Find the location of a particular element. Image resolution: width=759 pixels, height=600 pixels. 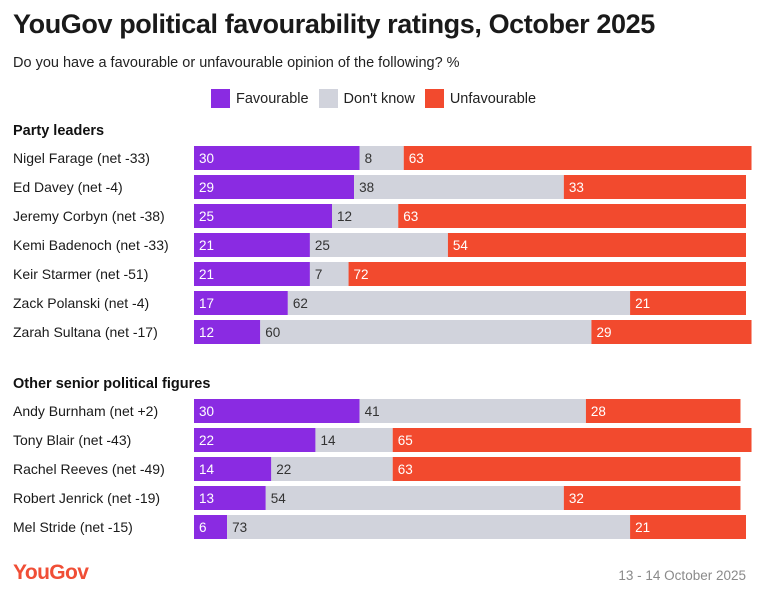

row-label: Rachel Reeves (net -49) is located at coordinates (89, 469).